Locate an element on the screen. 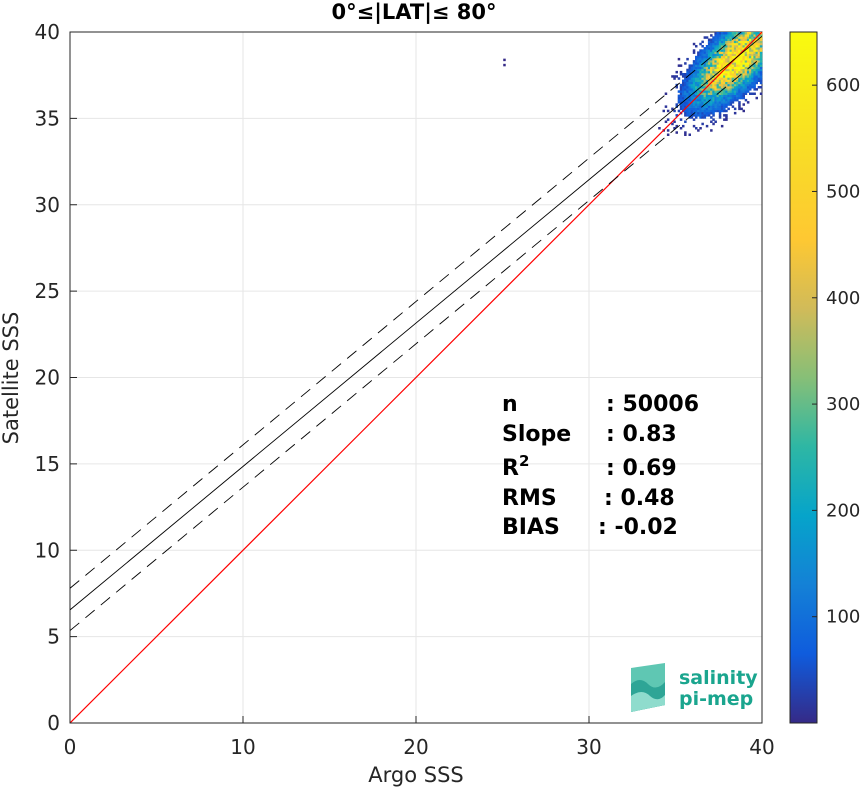 This screenshot has width=865, height=790. y-tick-label: 25 is located at coordinates (47, 291).